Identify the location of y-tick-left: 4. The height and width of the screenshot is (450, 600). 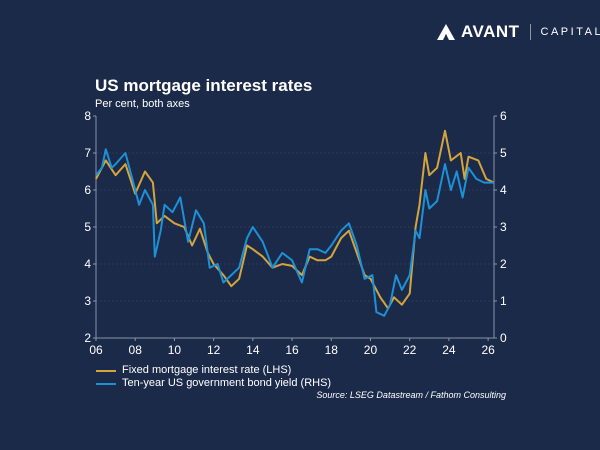
(87, 264).